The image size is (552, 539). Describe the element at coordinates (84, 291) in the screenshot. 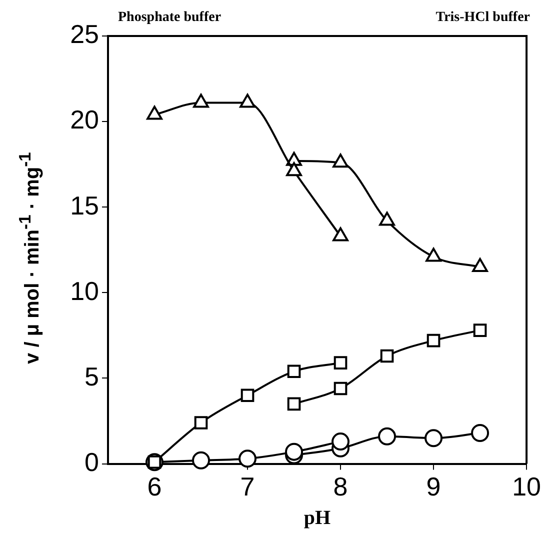

I see `y-tick-label: 10` at that location.